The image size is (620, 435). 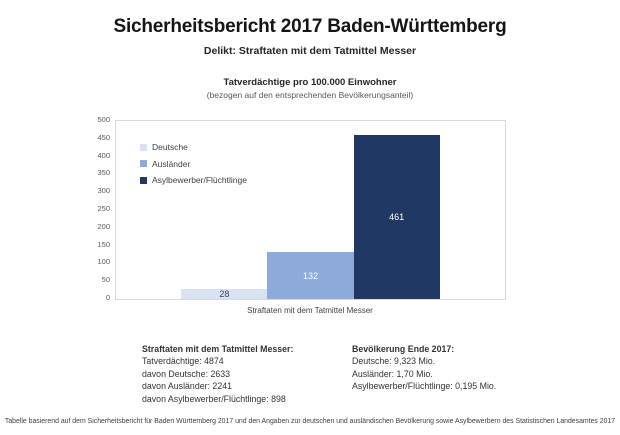 What do you see at coordinates (187, 386) in the screenshot?
I see `summary-line: davon Ausländer: 2241` at bounding box center [187, 386].